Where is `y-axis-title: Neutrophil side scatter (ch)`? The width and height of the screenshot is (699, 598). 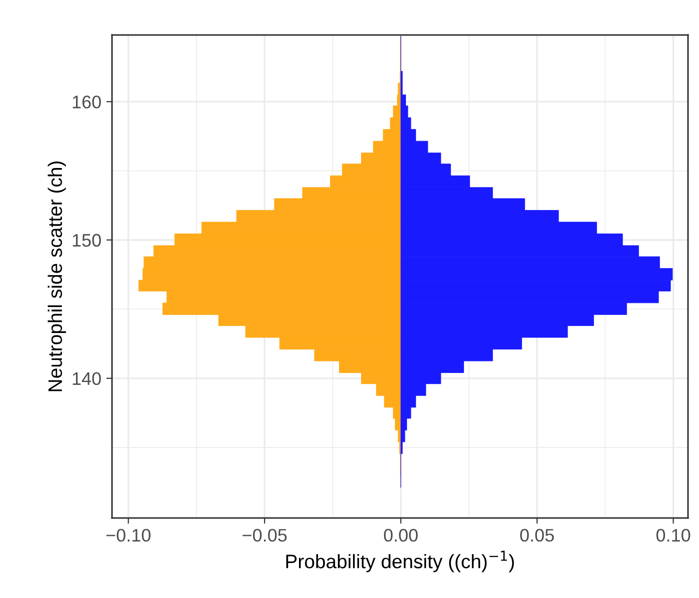 y-axis-title: Neutrophil side scatter (ch) is located at coordinates (57, 277).